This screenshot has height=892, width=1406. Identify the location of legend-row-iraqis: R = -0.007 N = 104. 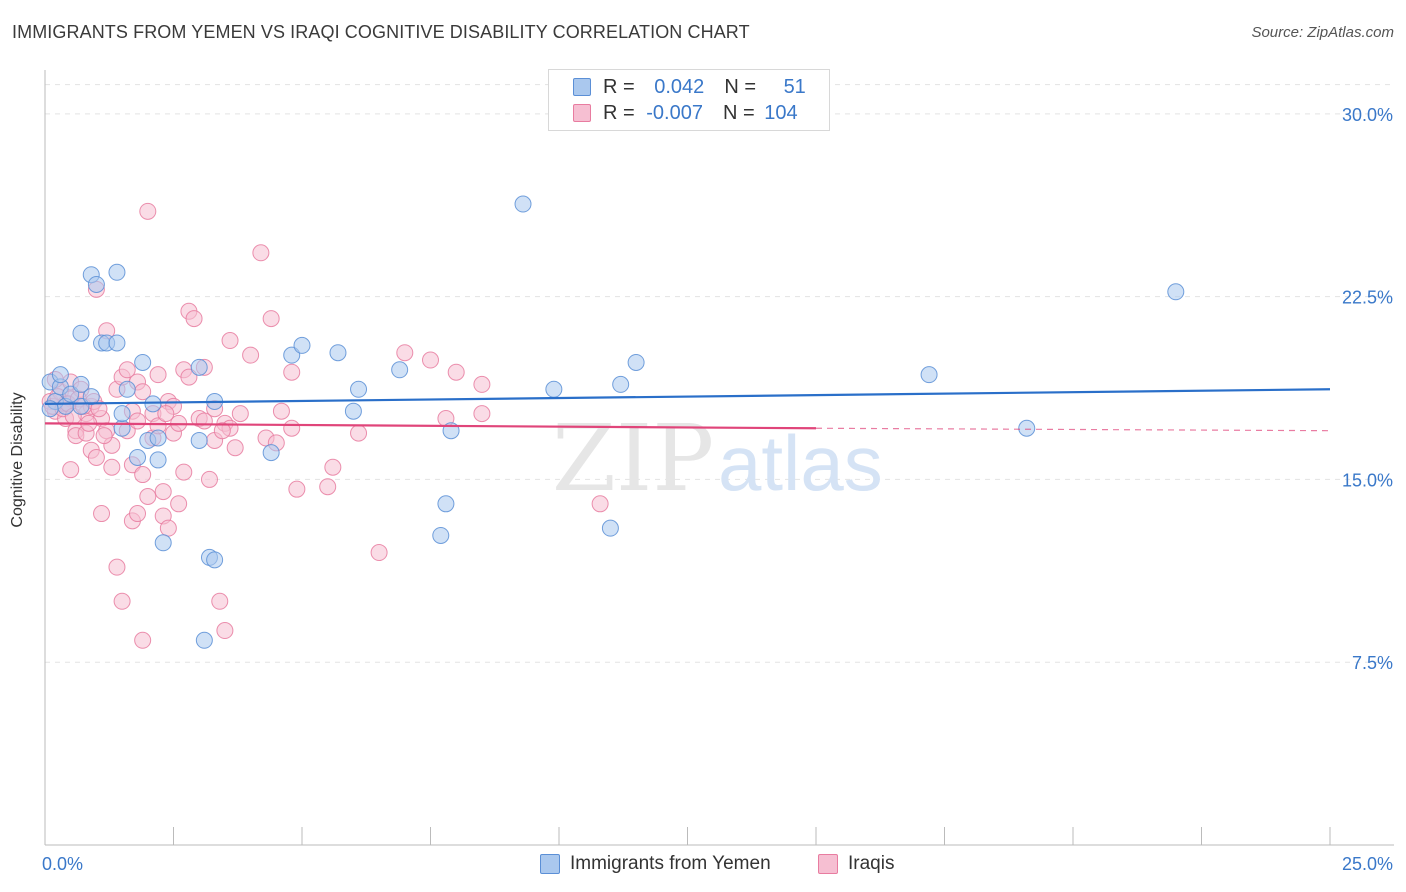
(685, 113).